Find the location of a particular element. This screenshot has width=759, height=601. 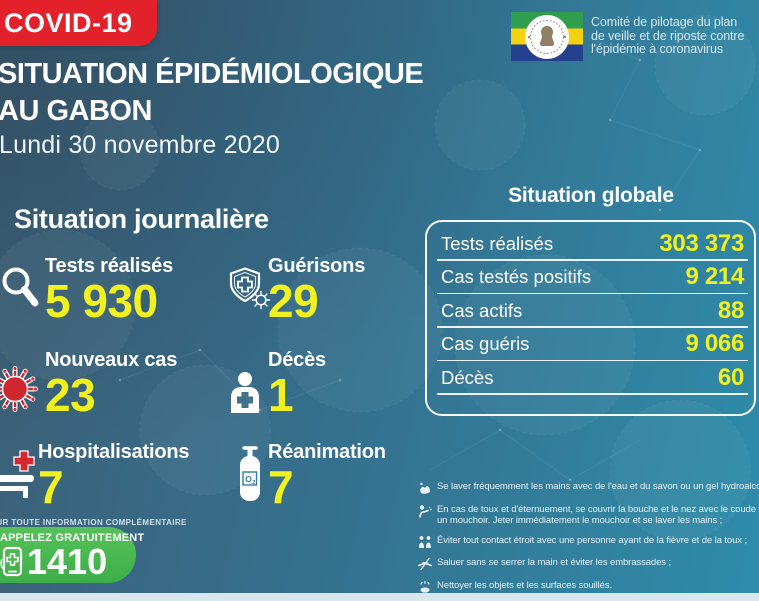

footer-strip is located at coordinates (379, 597).